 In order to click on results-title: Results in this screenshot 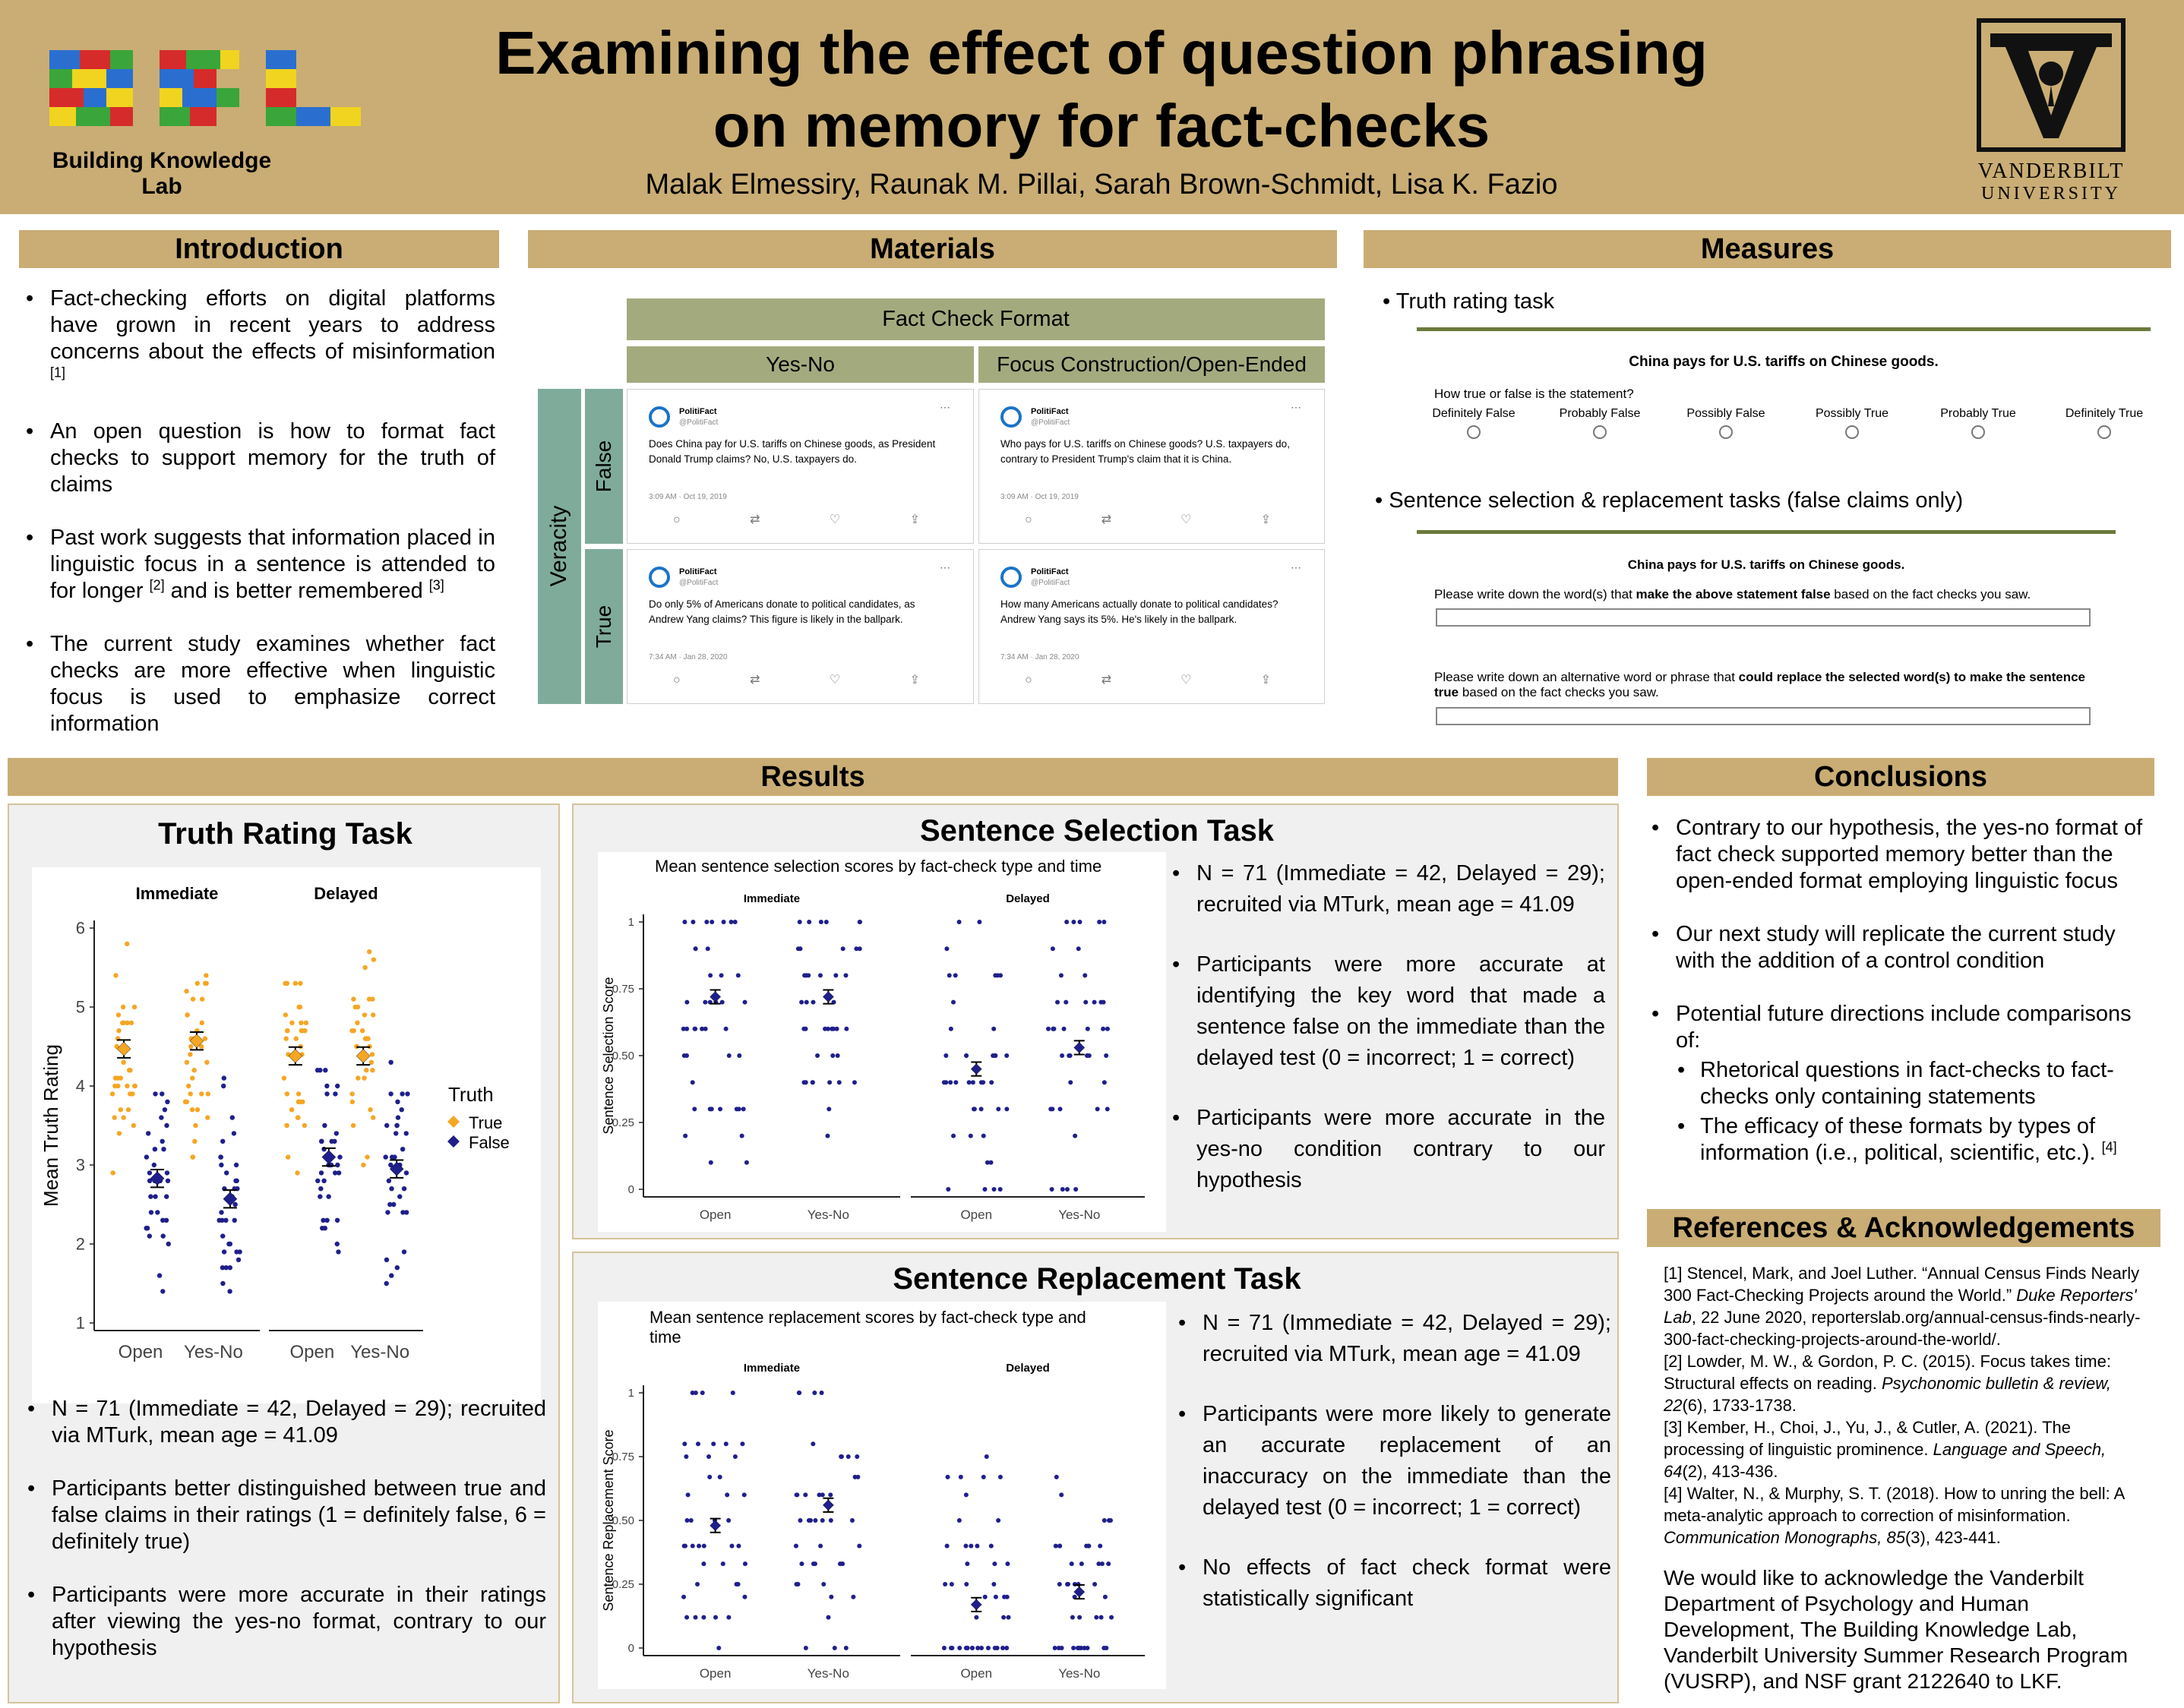, I will do `click(813, 777)`.